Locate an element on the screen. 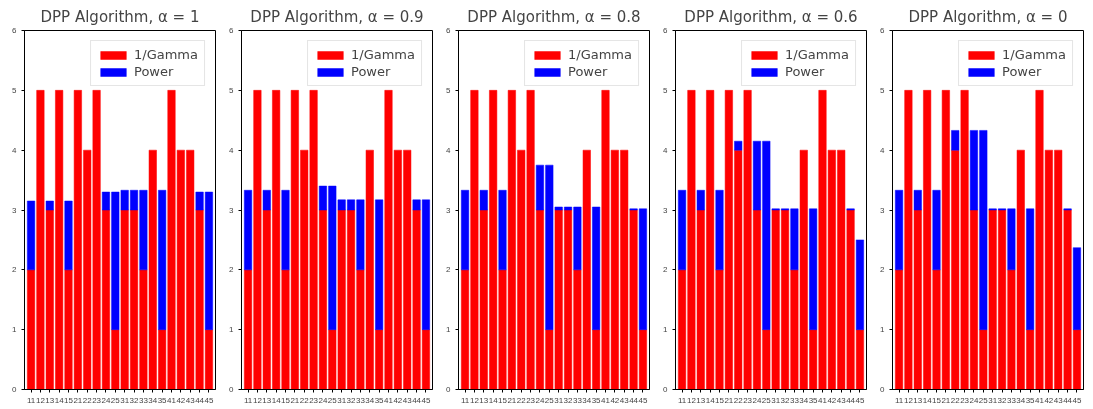 The width and height of the screenshot is (1093, 409). chart-title: DPP Algorithm, α = 0.8 is located at coordinates (554, 16).